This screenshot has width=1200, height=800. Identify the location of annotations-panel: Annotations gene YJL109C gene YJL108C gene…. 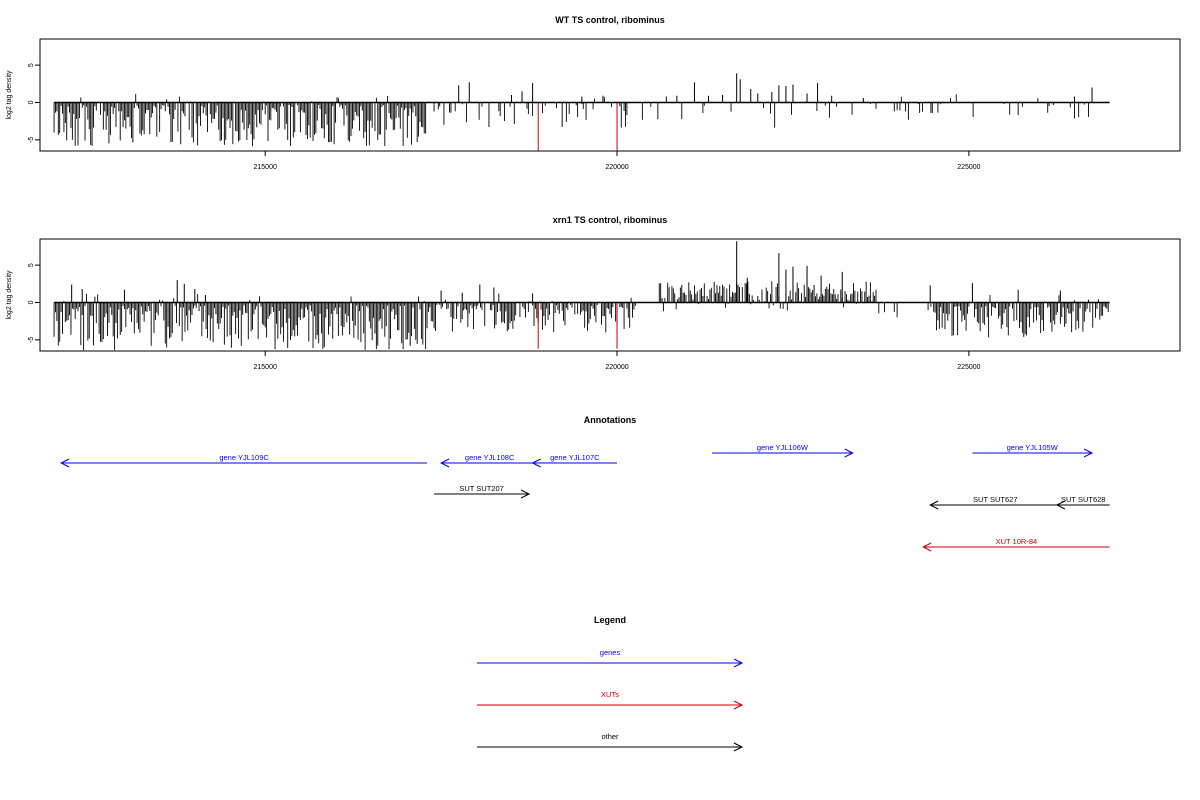
(584, 483).